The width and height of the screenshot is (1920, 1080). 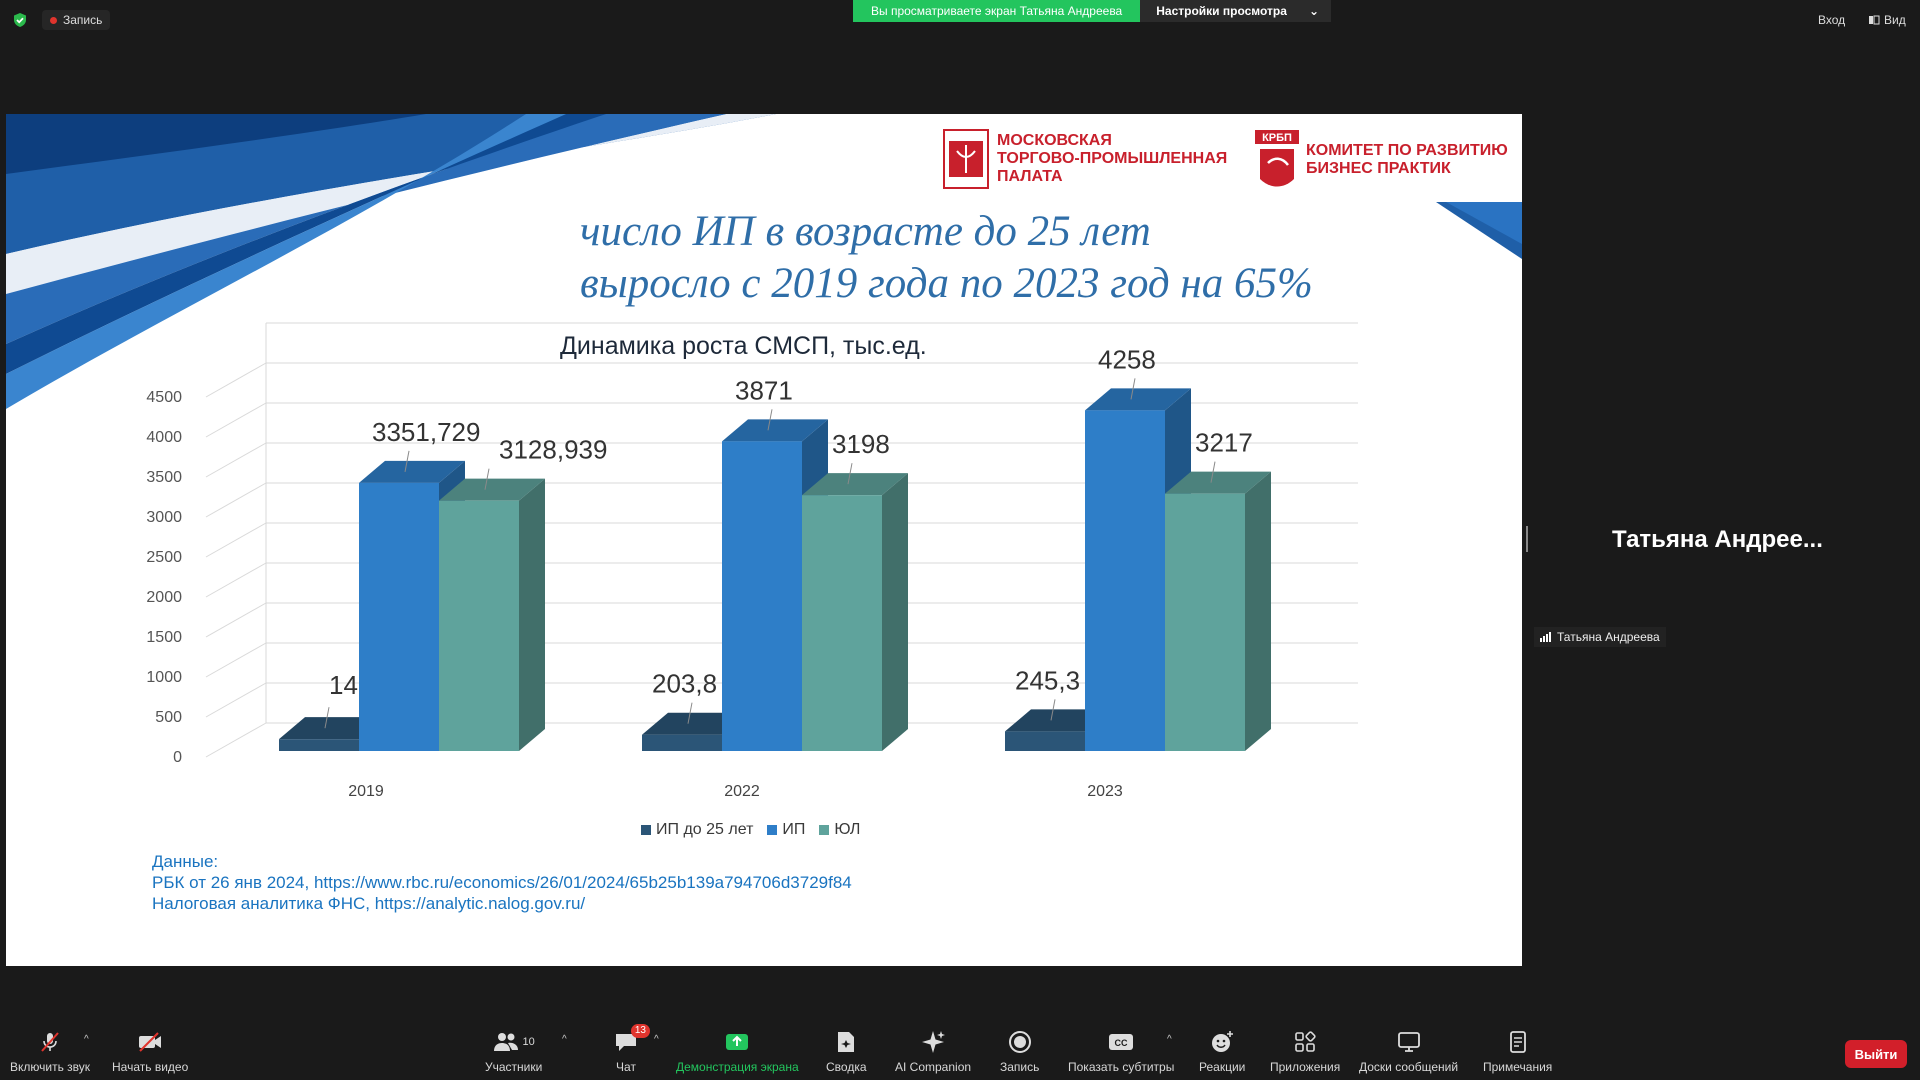 What do you see at coordinates (1277, 138) in the screenshot?
I see `krbp-badge: КРБП` at bounding box center [1277, 138].